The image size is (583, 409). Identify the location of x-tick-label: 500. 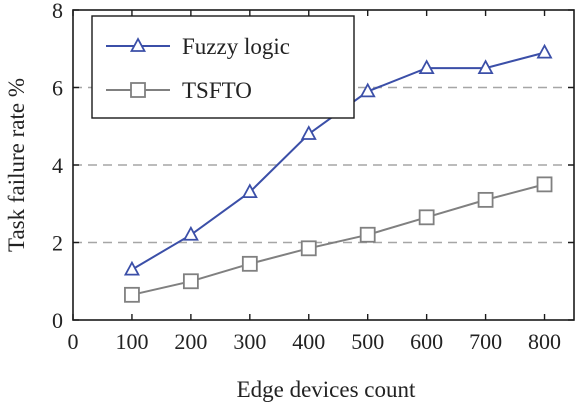
(367, 341).